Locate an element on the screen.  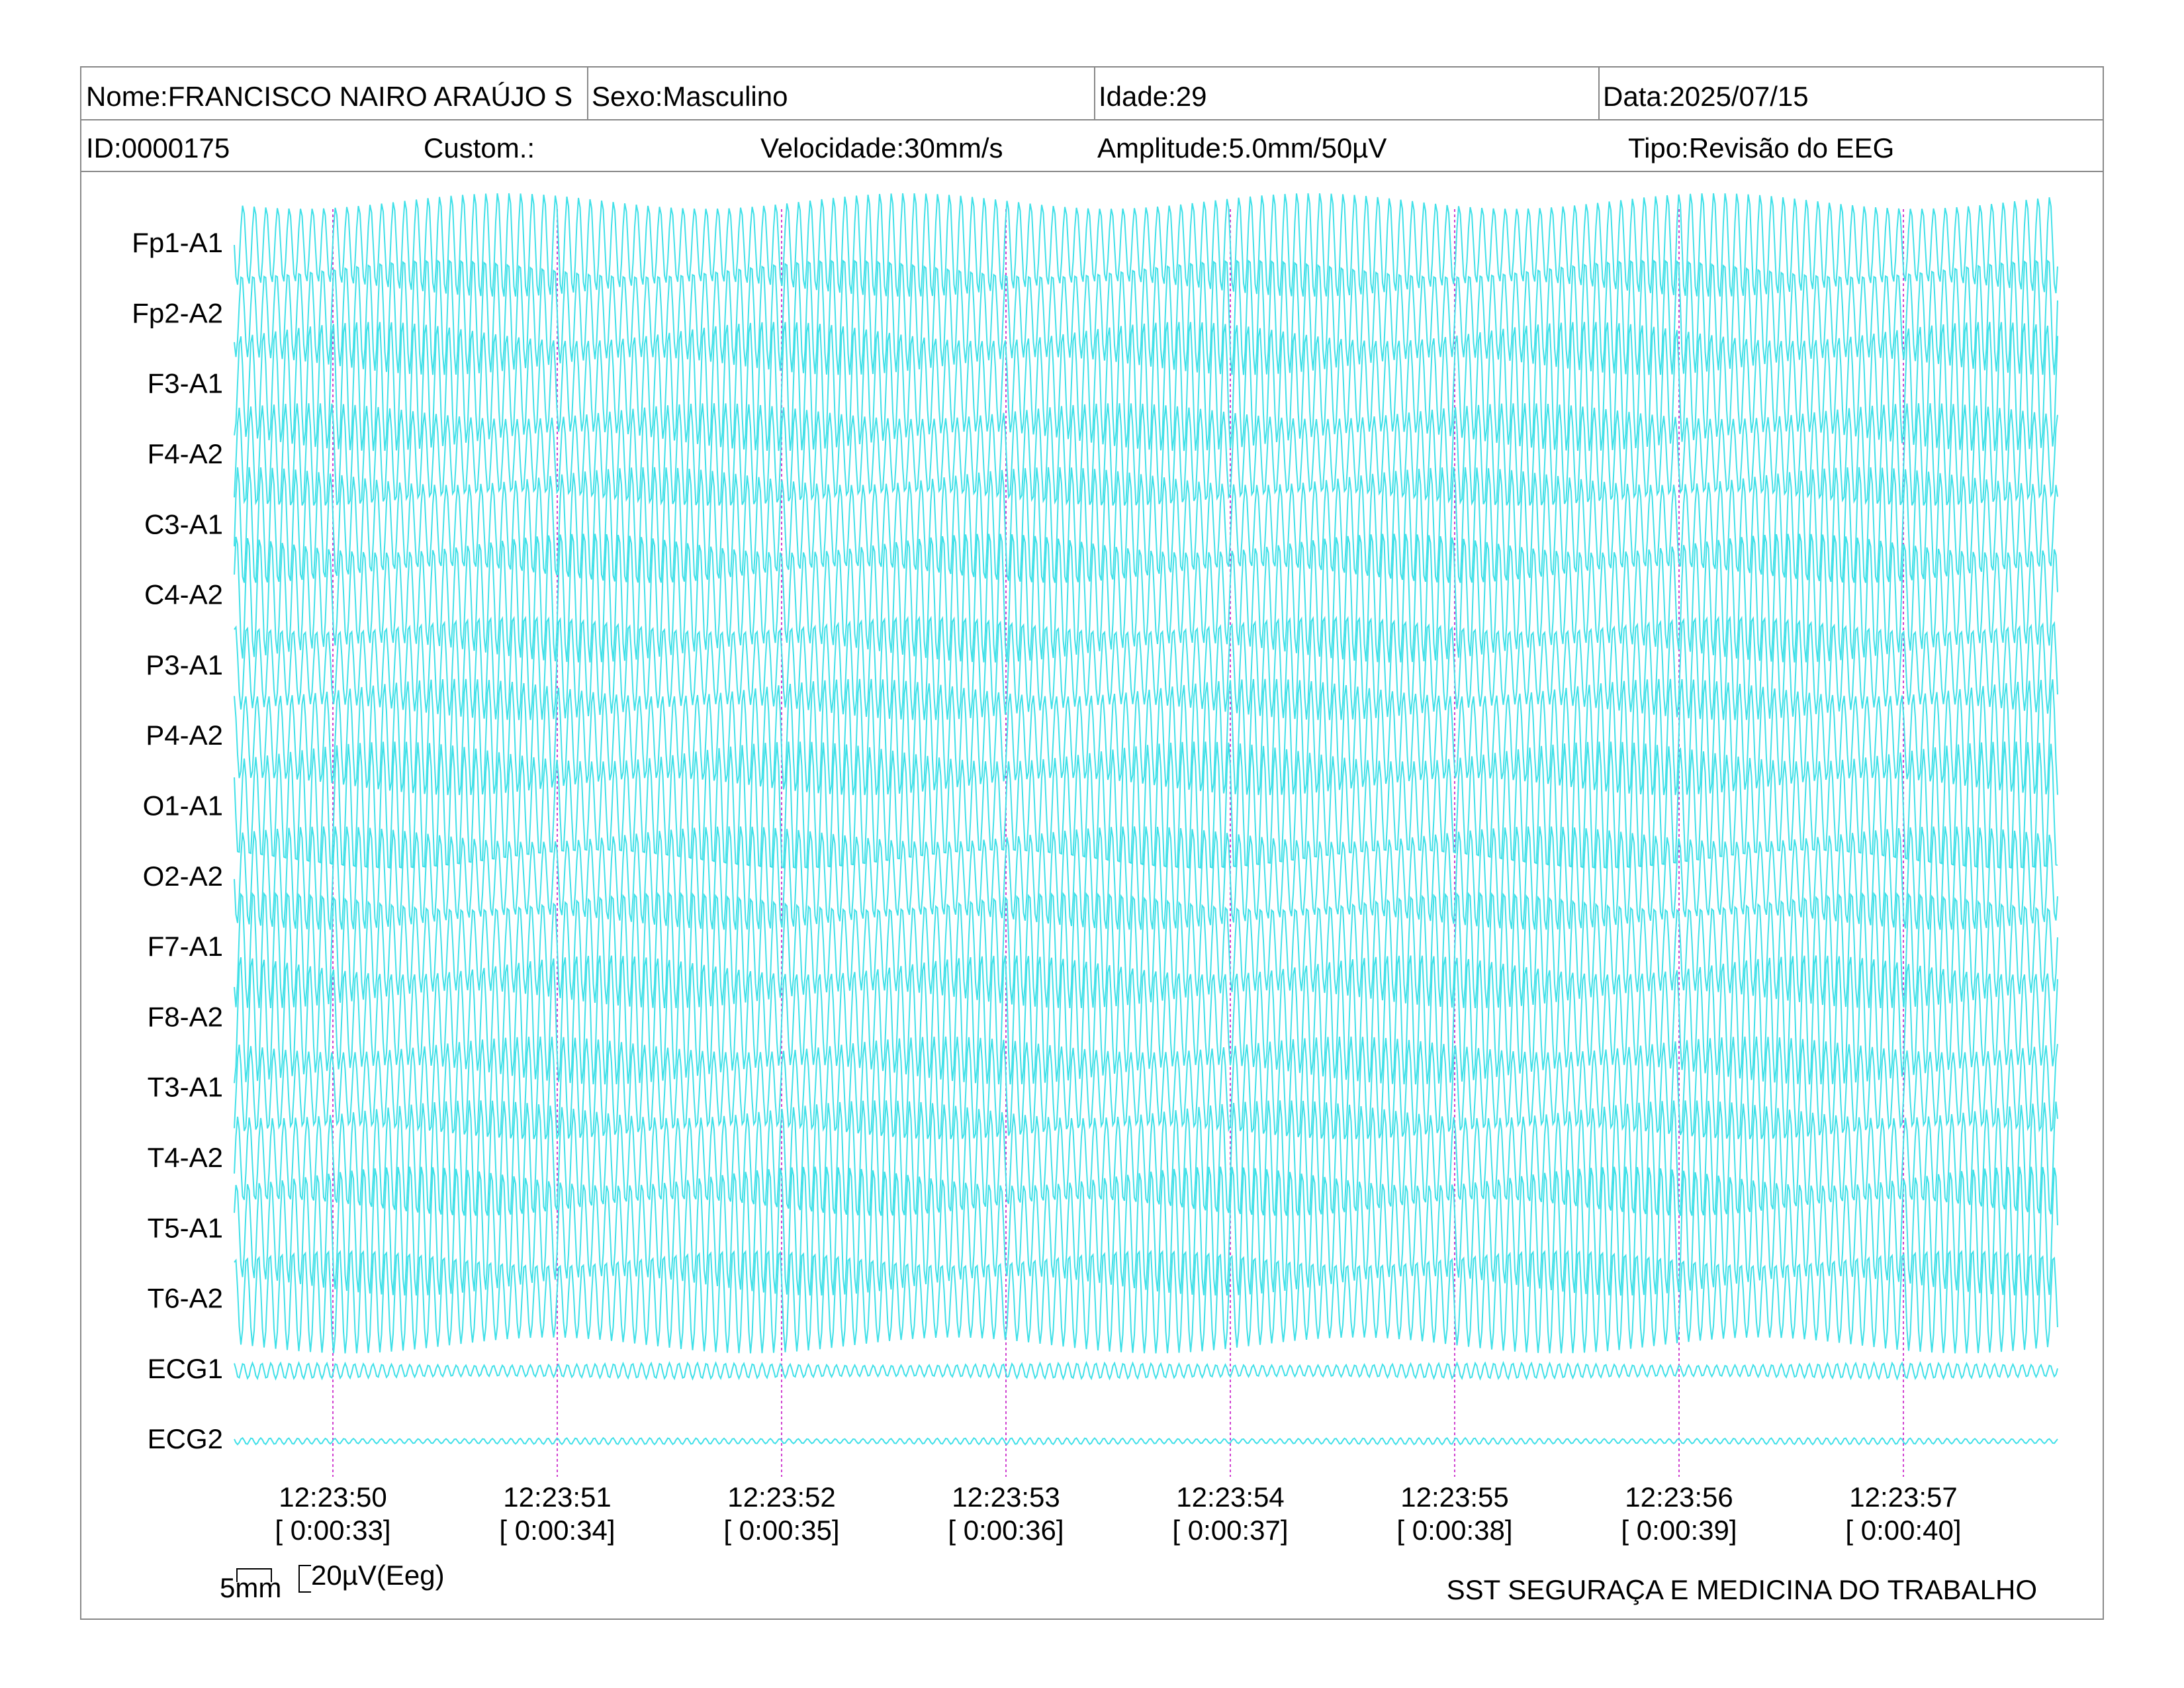
scale-amplitude: 20µV(Eeg) is located at coordinates (378, 1575).